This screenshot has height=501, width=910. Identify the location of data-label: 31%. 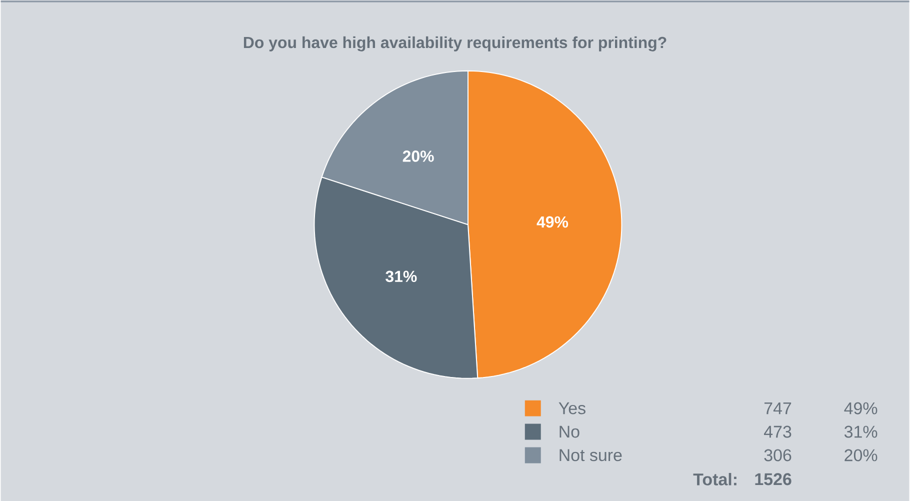
(401, 276).